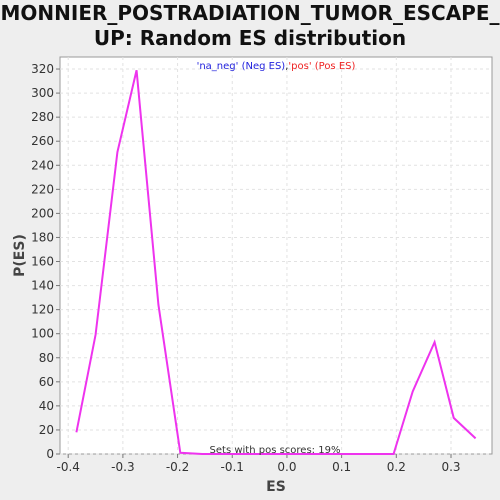 This screenshot has width=500, height=500. I want to click on x-tick-label: 0.2, so click(396, 467).